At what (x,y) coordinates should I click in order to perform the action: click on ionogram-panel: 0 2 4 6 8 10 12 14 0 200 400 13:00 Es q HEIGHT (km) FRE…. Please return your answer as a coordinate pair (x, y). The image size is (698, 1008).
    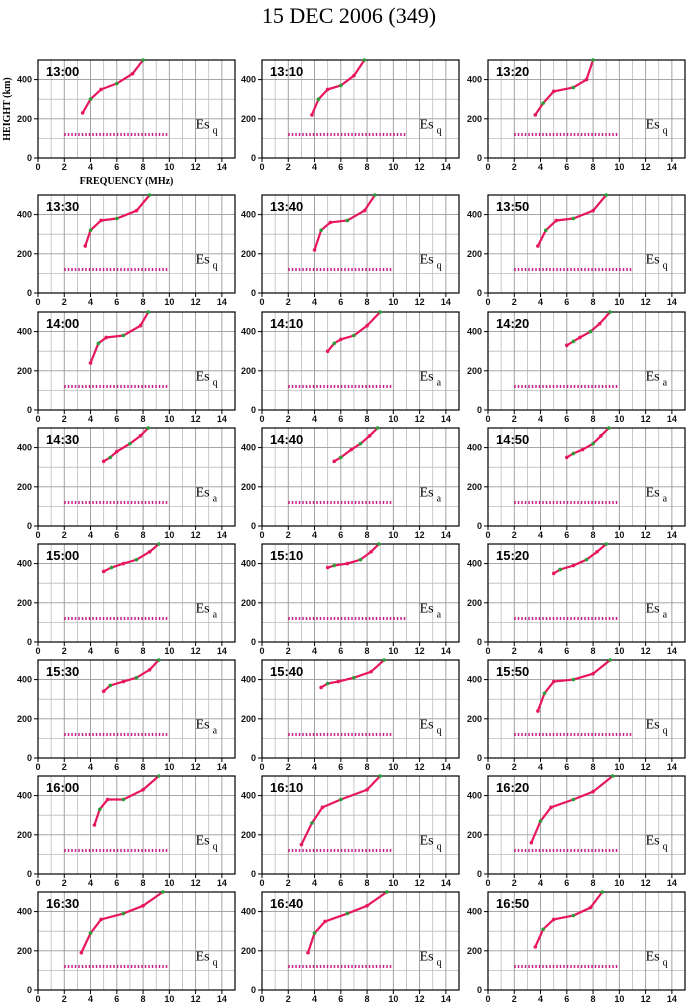
    Looking at the image, I should click on (119, 122).